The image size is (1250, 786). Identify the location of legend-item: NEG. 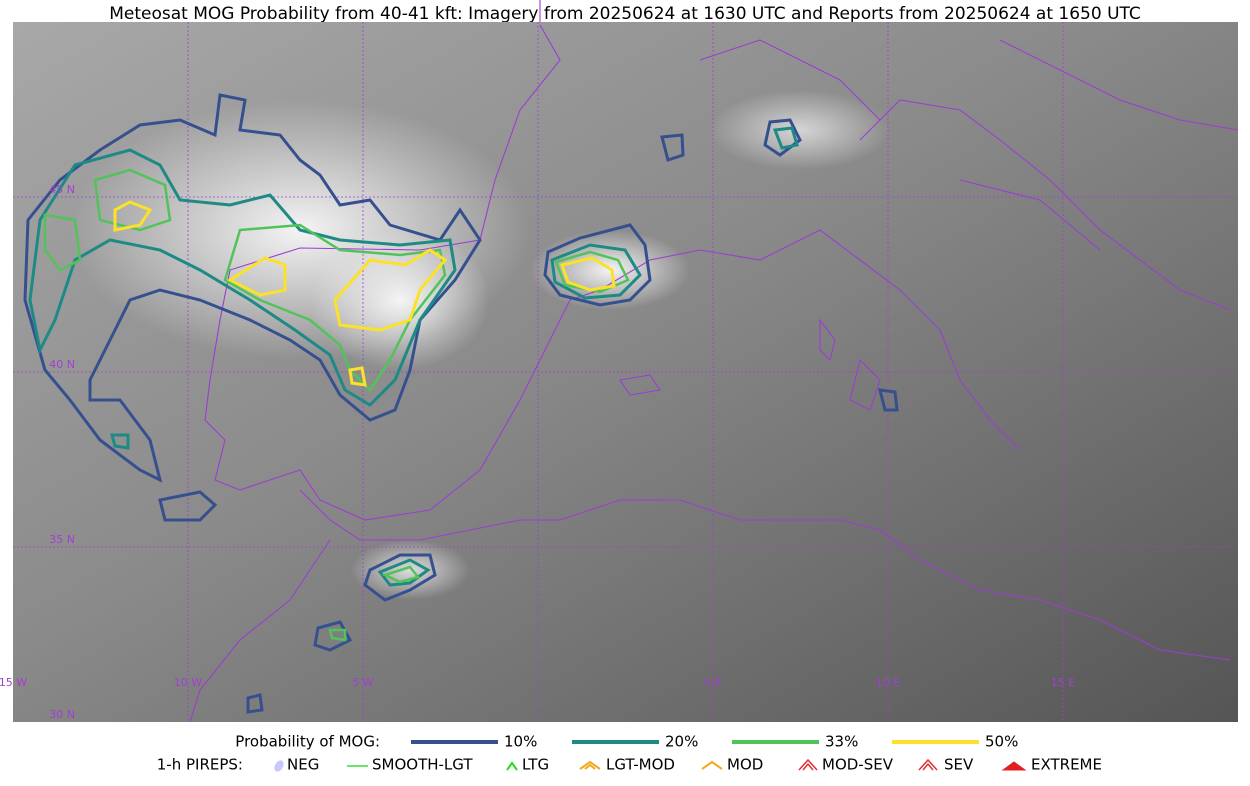
(303, 765).